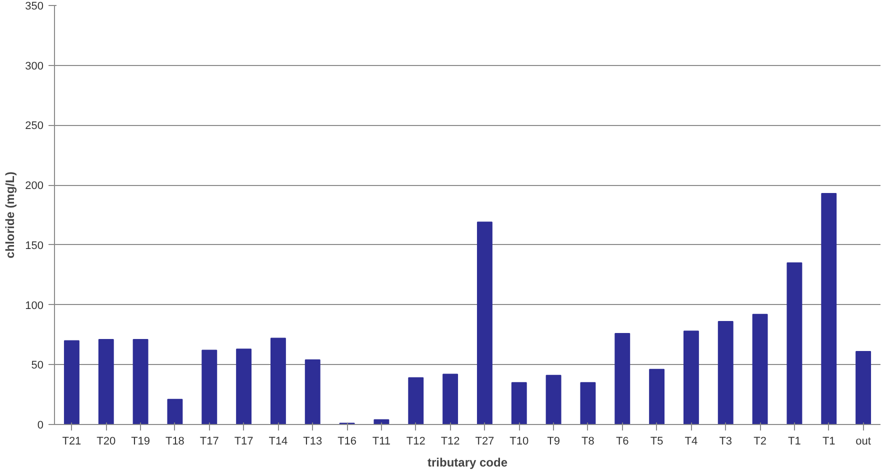 This screenshot has height=472, width=885. I want to click on y-tick-label: 0, so click(40, 426).